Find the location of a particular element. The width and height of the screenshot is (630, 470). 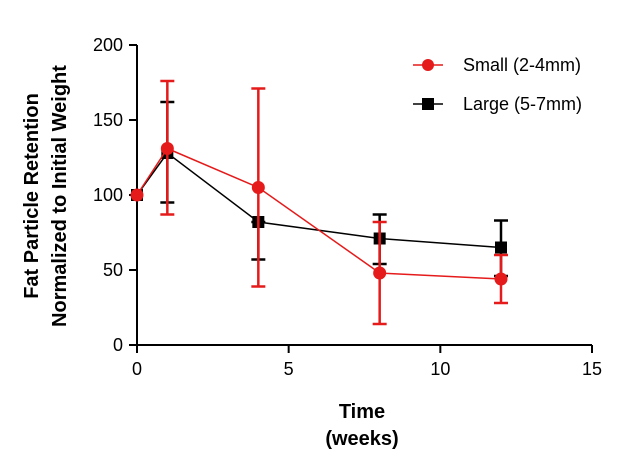

legend: Small (2-4mm) Large (5-7mm) is located at coordinates (497, 84).